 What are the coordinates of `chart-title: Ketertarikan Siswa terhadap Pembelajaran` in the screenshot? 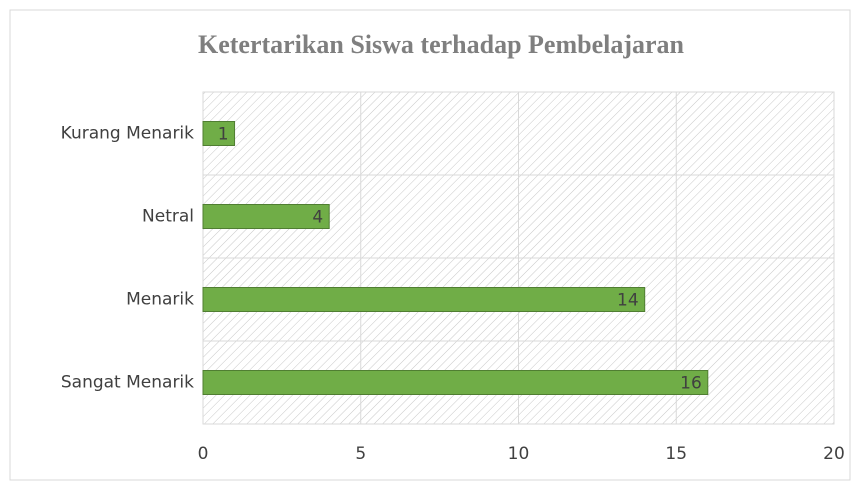 It's located at (441, 44).